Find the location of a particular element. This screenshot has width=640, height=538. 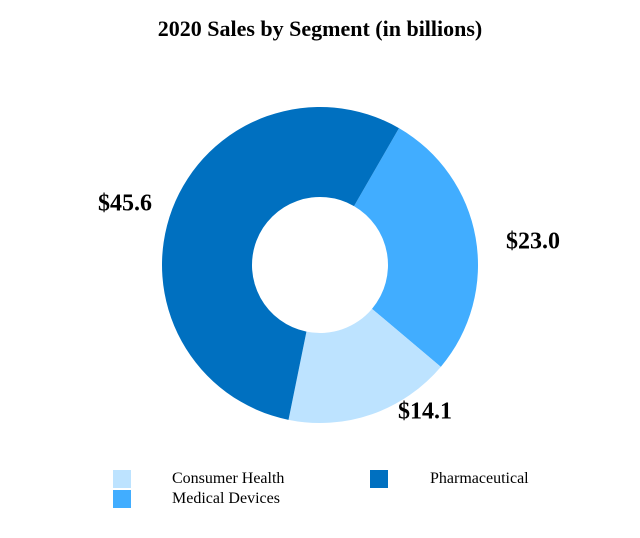

legend-label-pharmaceutical: Pharmaceutical is located at coordinates (479, 478).